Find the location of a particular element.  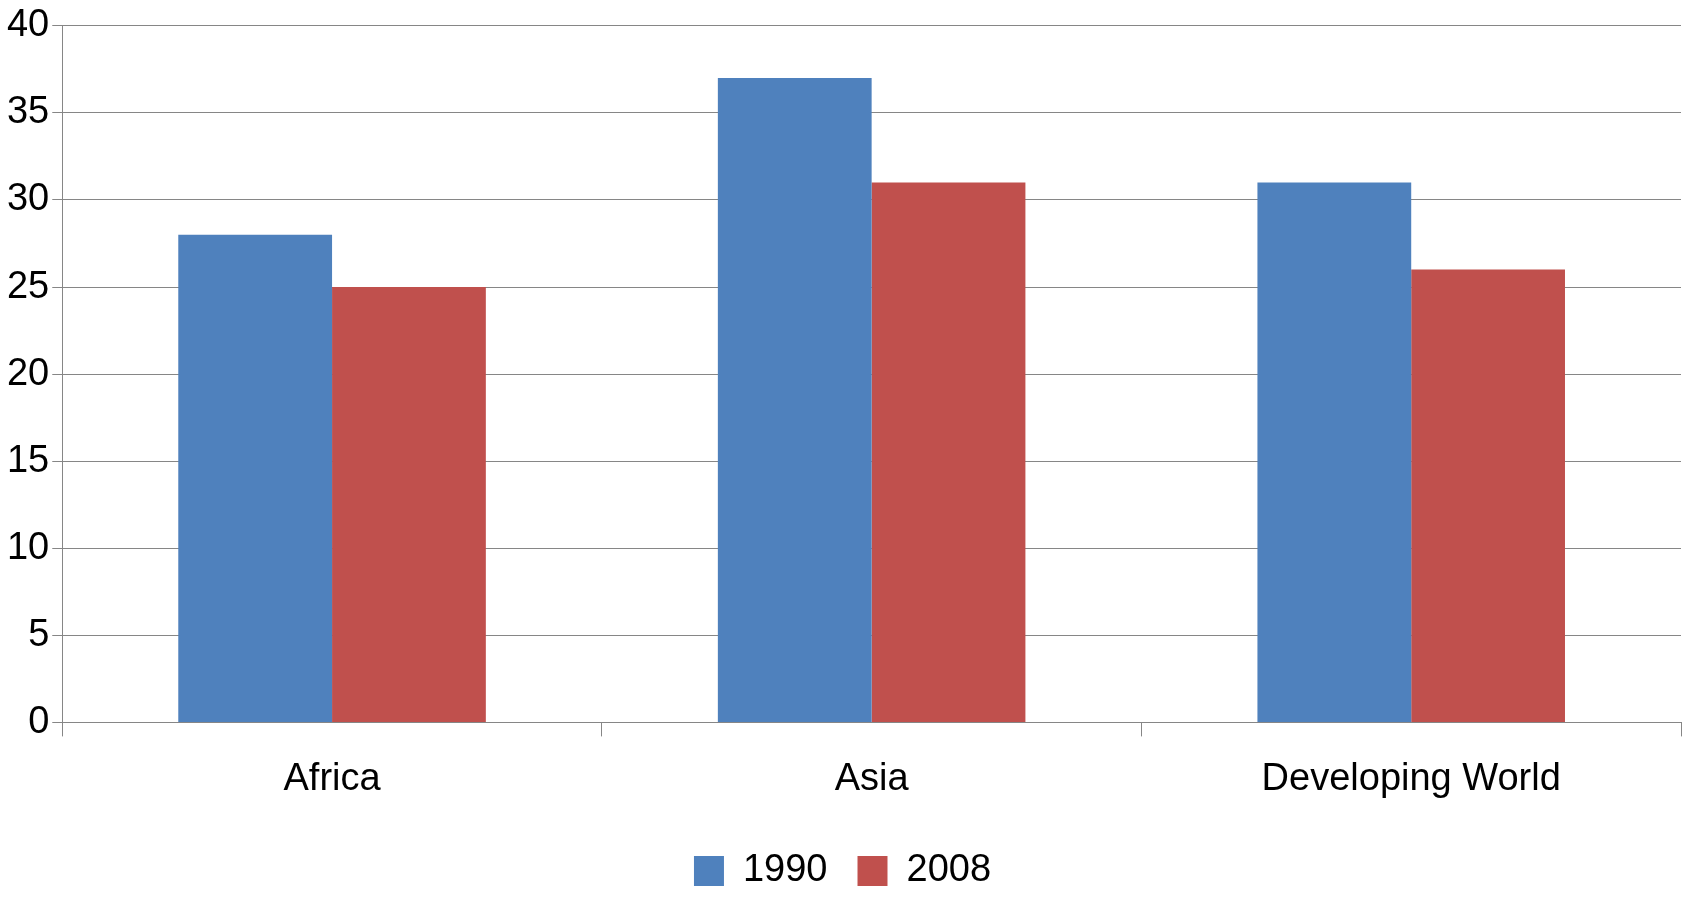

x-tick-label: Asia is located at coordinates (872, 776).